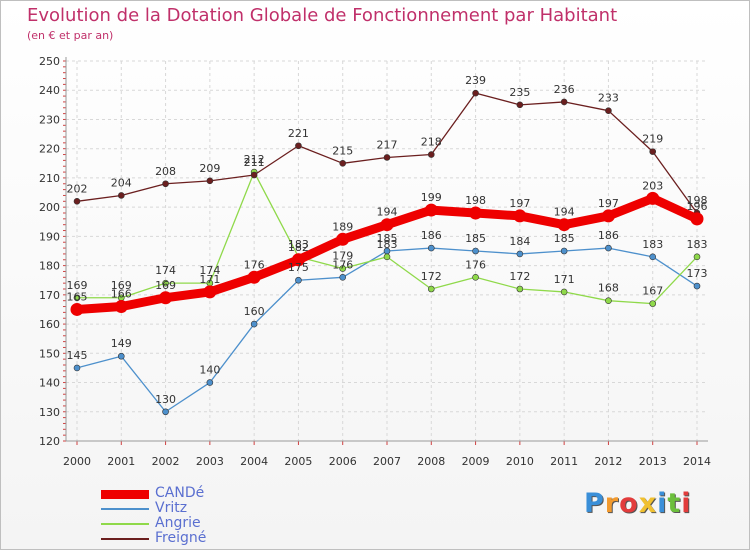  Describe the element at coordinates (49, 149) in the screenshot. I see `y-tick-label: 220` at that location.